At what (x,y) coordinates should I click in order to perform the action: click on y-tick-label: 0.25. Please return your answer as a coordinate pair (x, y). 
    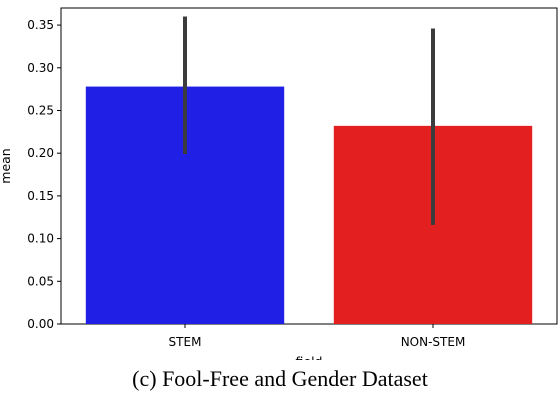
    Looking at the image, I should click on (40, 110).